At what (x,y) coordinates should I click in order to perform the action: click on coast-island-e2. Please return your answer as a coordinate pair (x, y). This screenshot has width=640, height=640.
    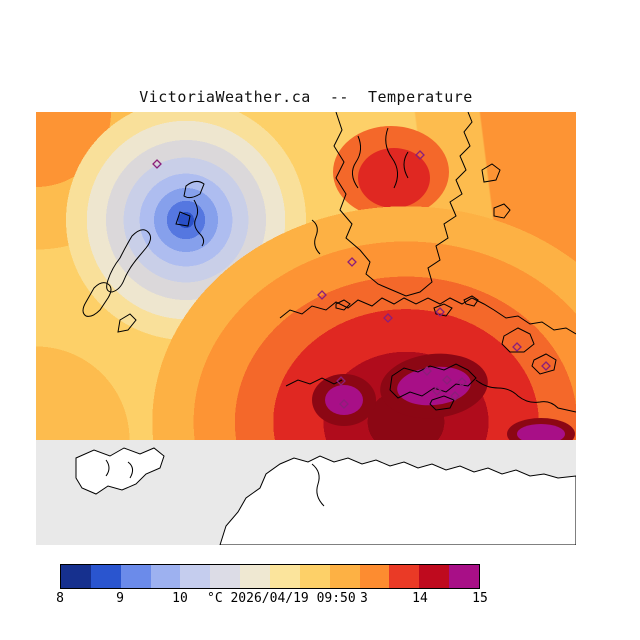
    Looking at the image, I should click on (544, 364).